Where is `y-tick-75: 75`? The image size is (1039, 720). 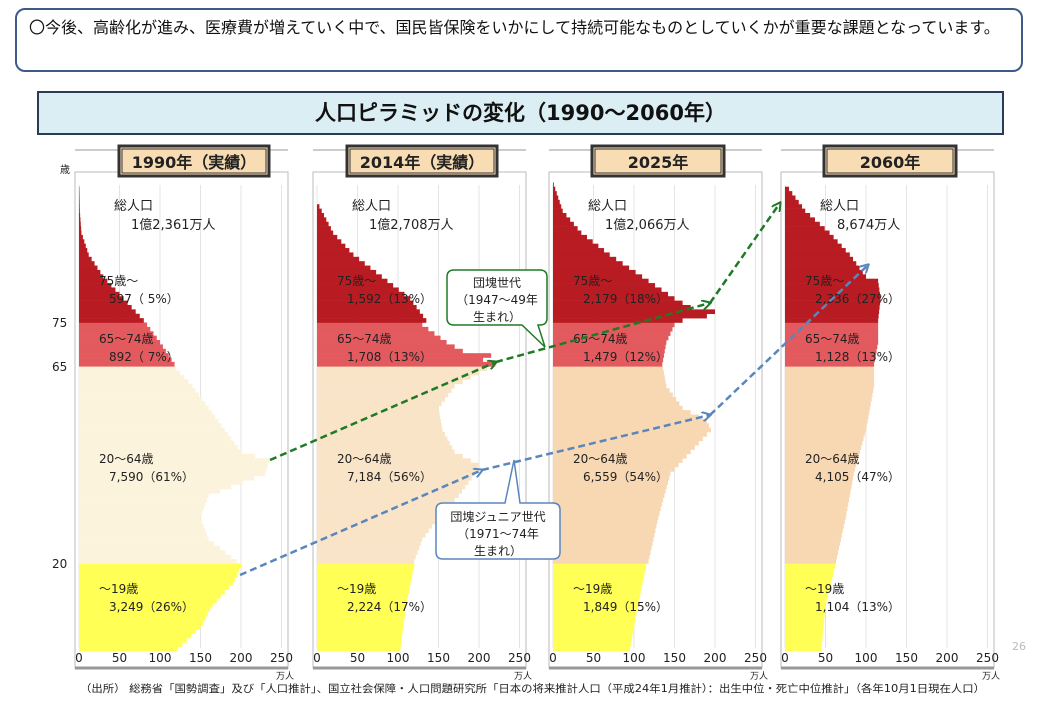
y-tick-75: 75 is located at coordinates (59, 323).